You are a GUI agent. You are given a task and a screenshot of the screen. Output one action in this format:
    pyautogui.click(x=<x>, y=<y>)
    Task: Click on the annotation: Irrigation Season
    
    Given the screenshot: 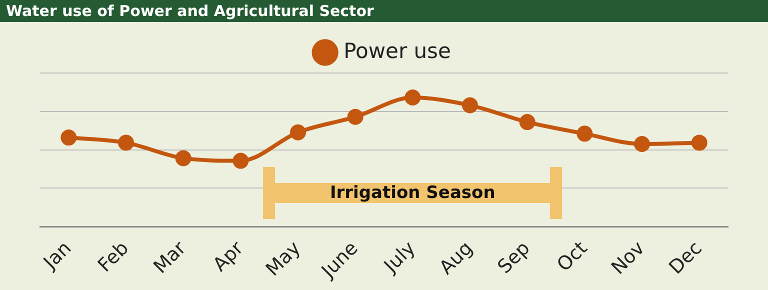 What is the action you would take?
    pyautogui.click(x=413, y=192)
    